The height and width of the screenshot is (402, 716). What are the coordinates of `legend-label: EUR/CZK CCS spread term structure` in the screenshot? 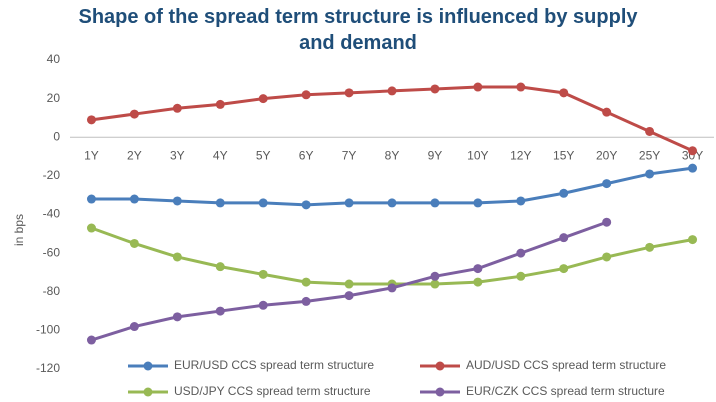 It's located at (565, 391).